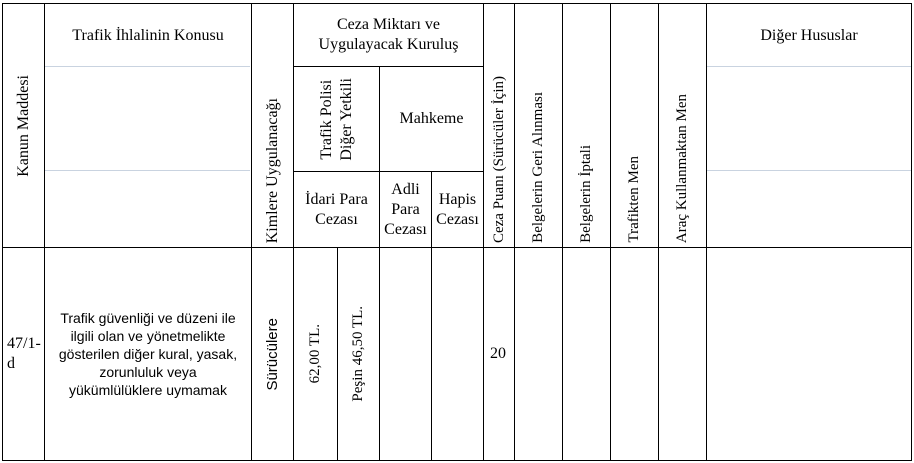  Describe the element at coordinates (326, 119) in the screenshot. I see `header-trafik-polisi-line1: Trafik Polisi` at that location.